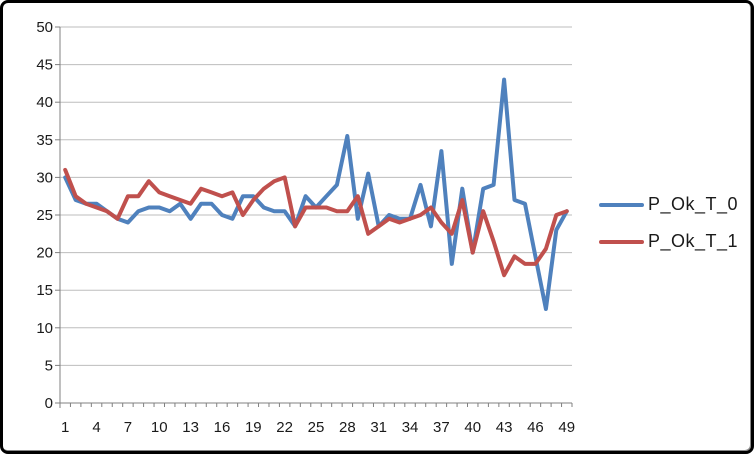  What do you see at coordinates (410, 427) in the screenshot?
I see `x-axis-label: 34` at bounding box center [410, 427].